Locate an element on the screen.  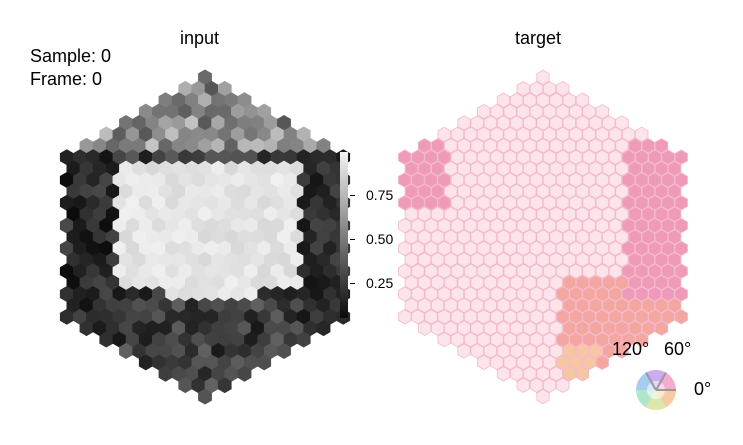
sample-label: Sample: 0 is located at coordinates (71, 56).